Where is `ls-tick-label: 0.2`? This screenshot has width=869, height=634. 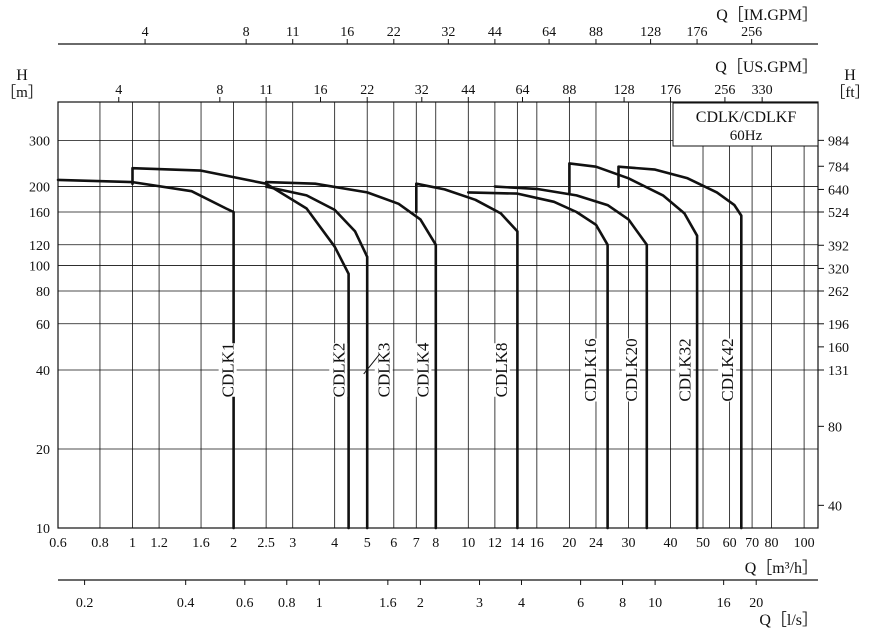 ls-tick-label: 0.2 is located at coordinates (85, 603).